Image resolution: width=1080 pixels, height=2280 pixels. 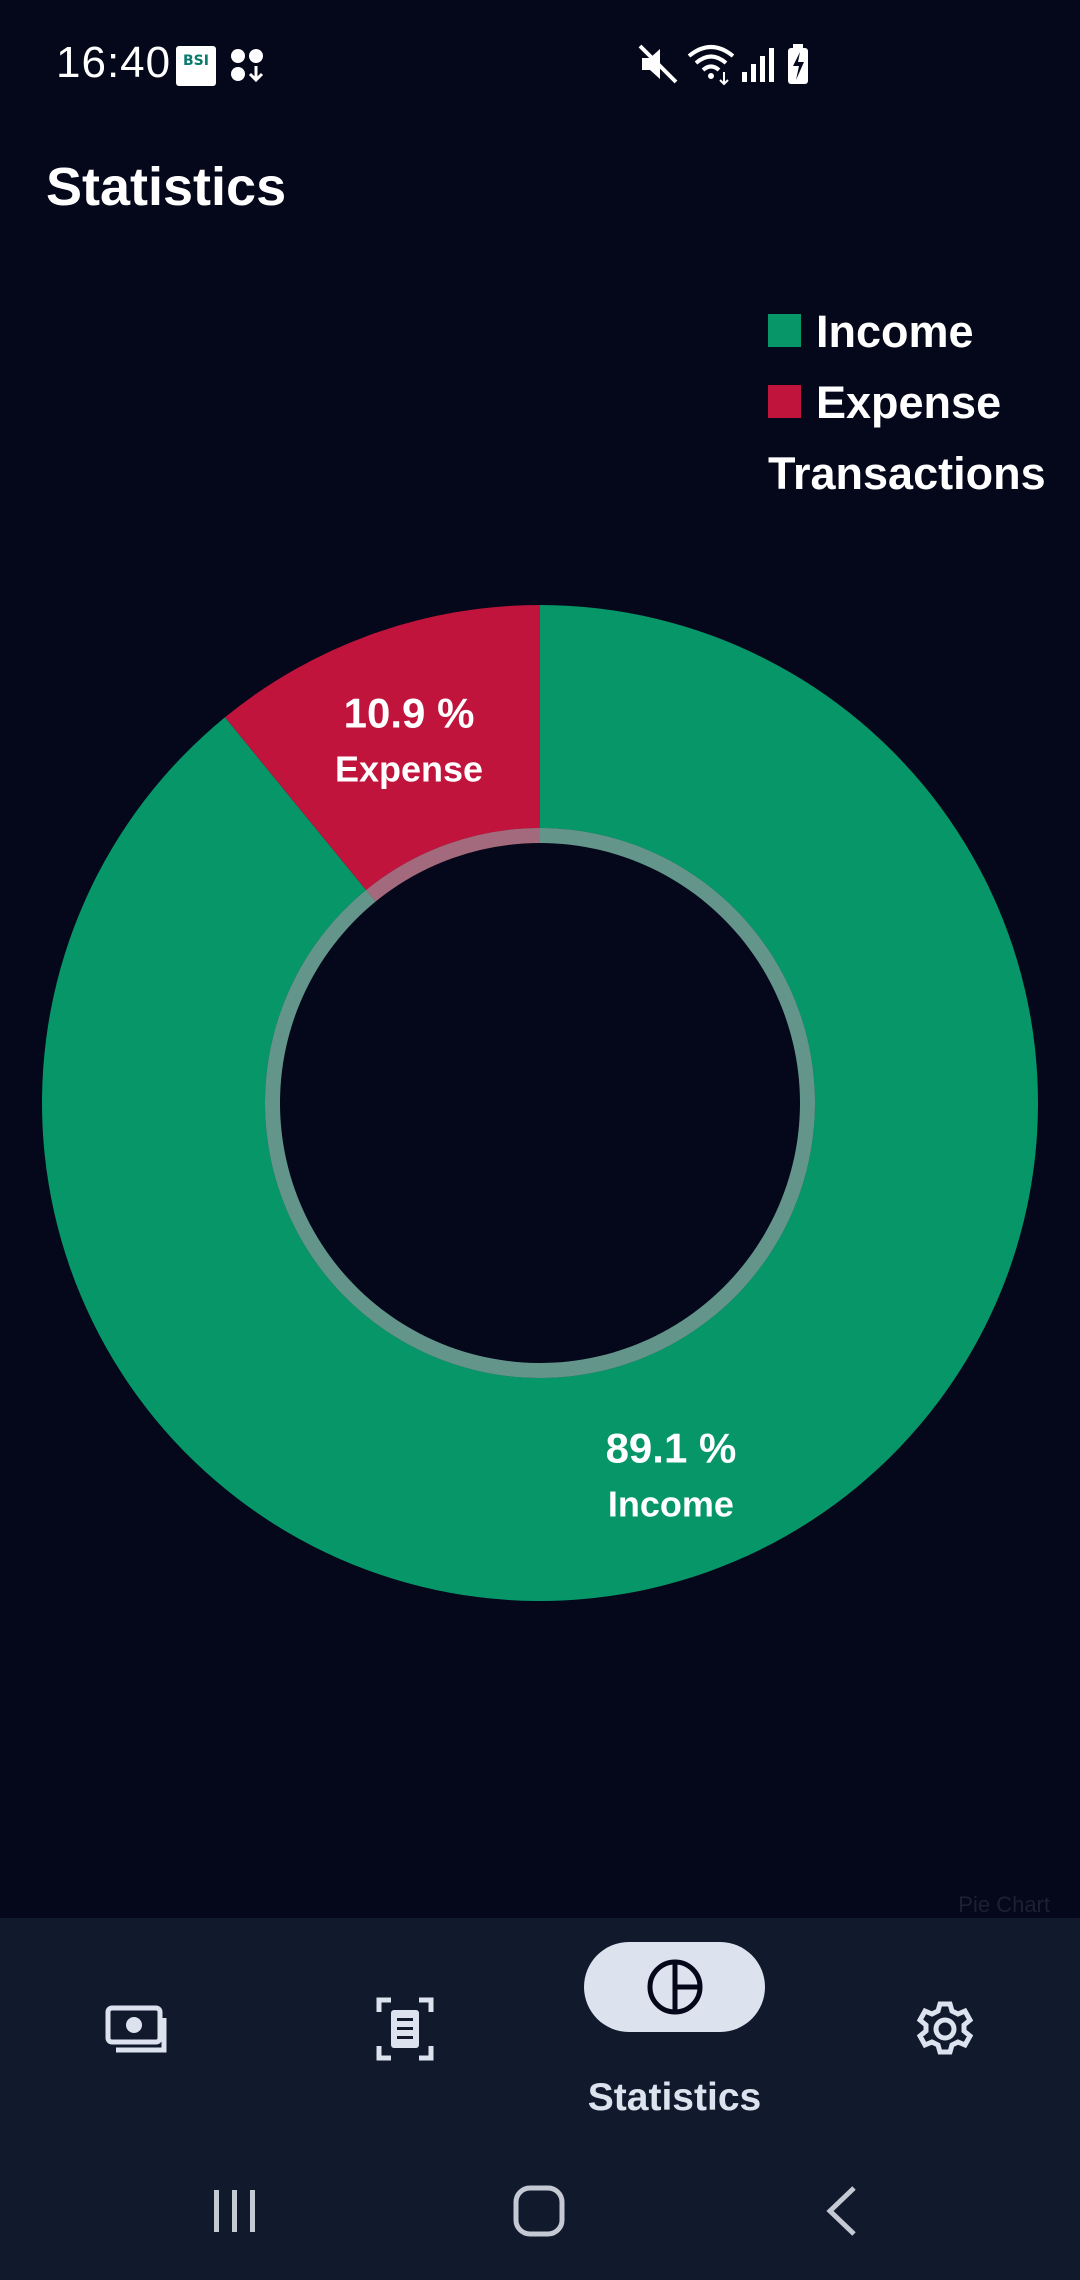 I want to click on nav-item-settings, so click(x=945, y=2028).